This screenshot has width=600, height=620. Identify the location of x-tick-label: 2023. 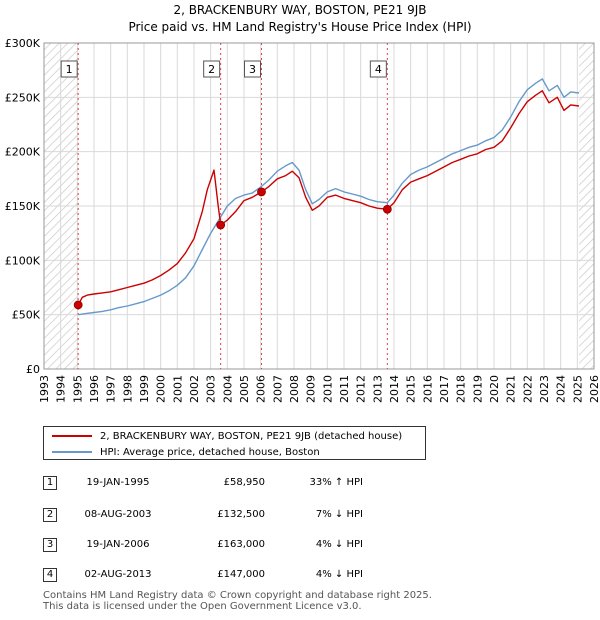
(544, 389).